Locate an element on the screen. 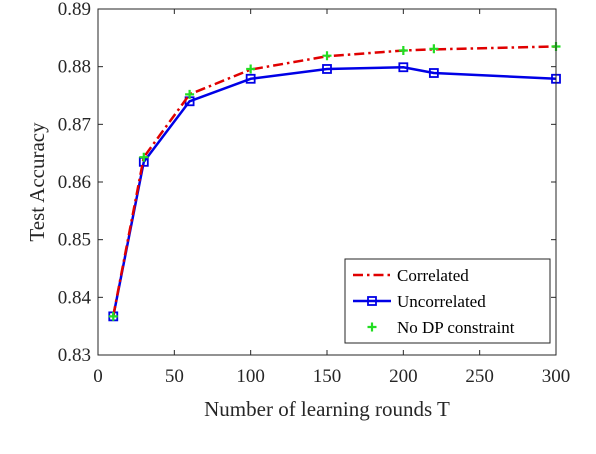  y-tick-label: 0.83 is located at coordinates (74, 355).